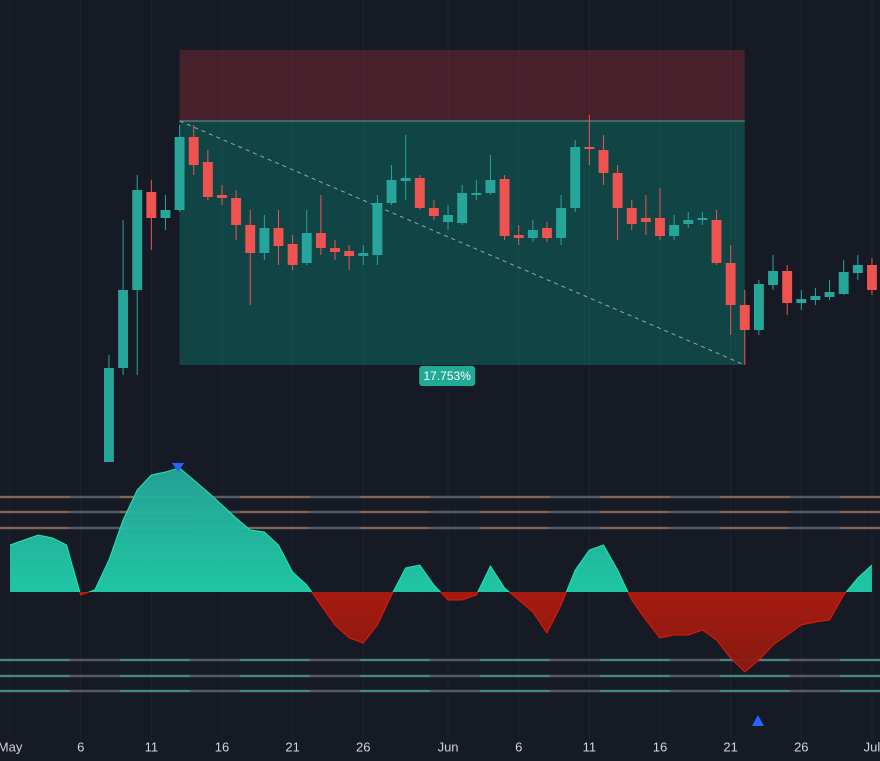 The height and width of the screenshot is (761, 880). What do you see at coordinates (462, 85) in the screenshot?
I see `stop-zone` at bounding box center [462, 85].